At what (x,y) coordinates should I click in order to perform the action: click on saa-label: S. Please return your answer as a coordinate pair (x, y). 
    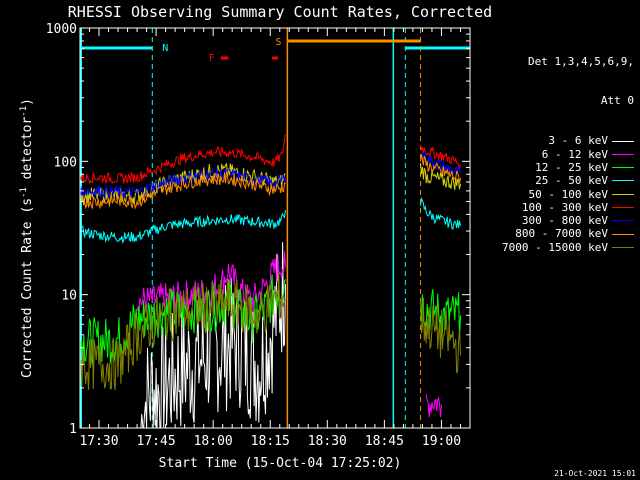
    Looking at the image, I should click on (278, 42).